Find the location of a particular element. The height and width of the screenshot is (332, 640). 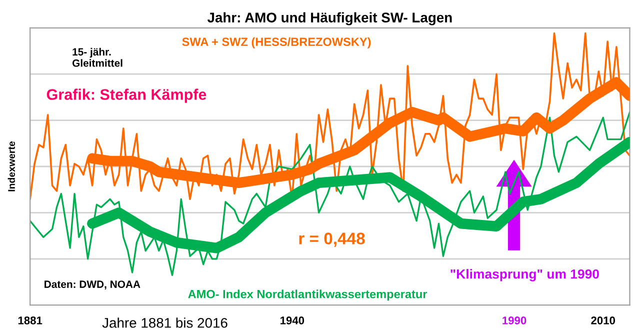

annotation: "Klimasprung" um 1990 is located at coordinates (524, 275).